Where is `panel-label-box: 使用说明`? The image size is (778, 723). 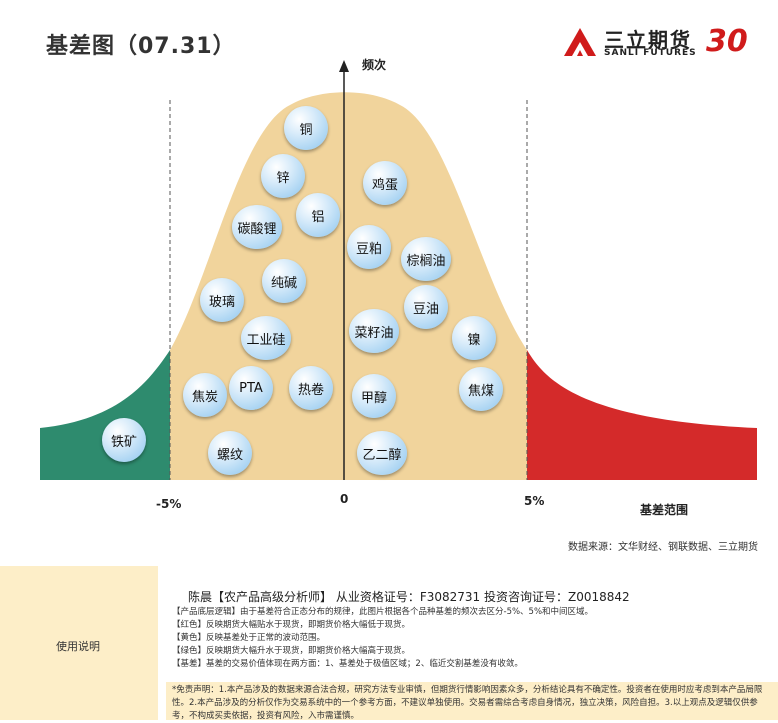
panel-label-box: 使用说明 is located at coordinates (79, 643).